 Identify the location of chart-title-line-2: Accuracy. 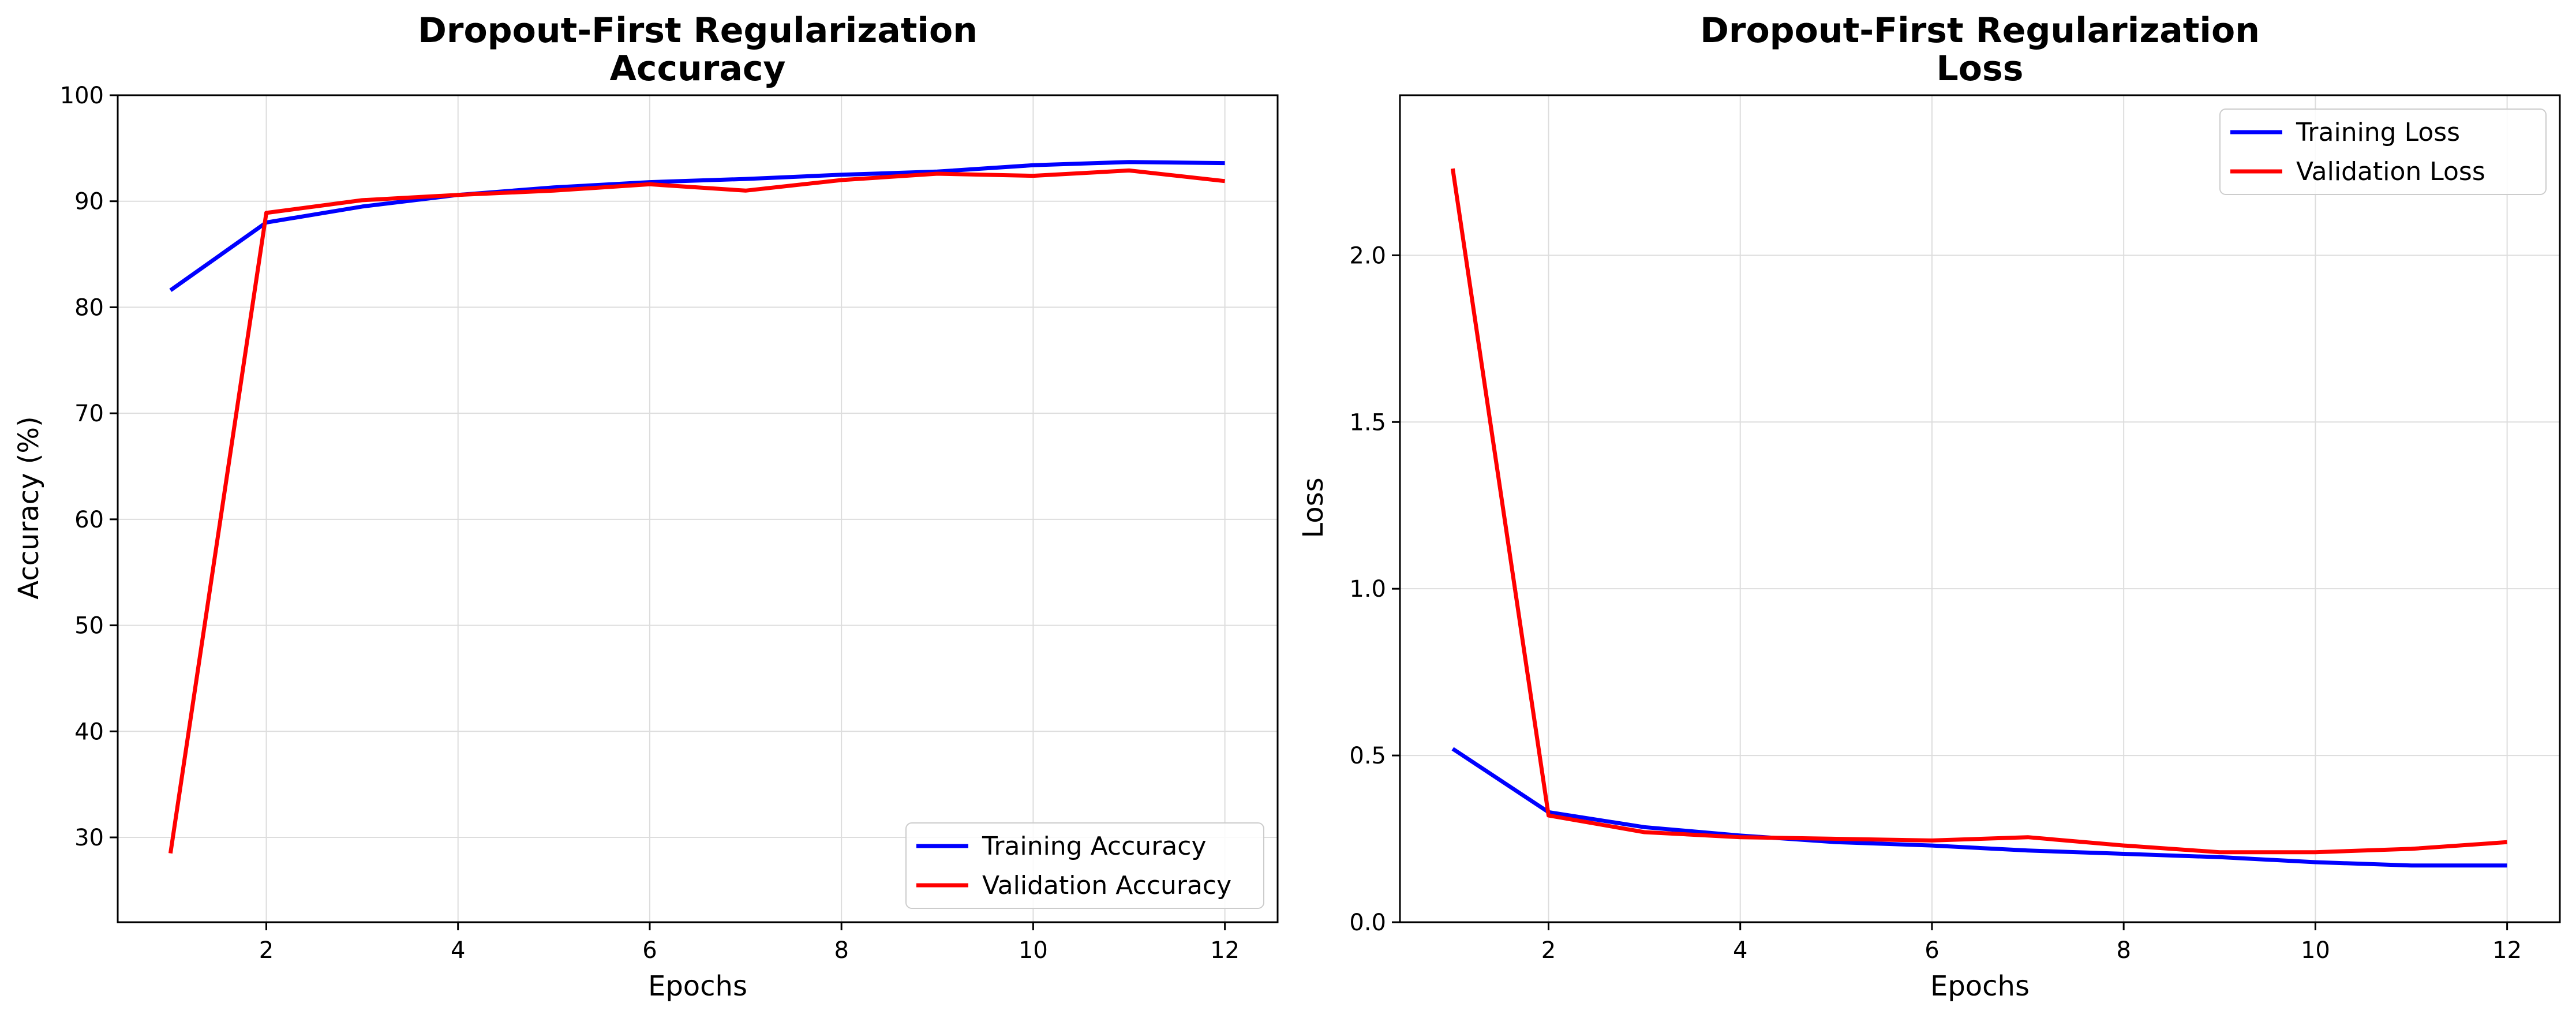
(697, 68).